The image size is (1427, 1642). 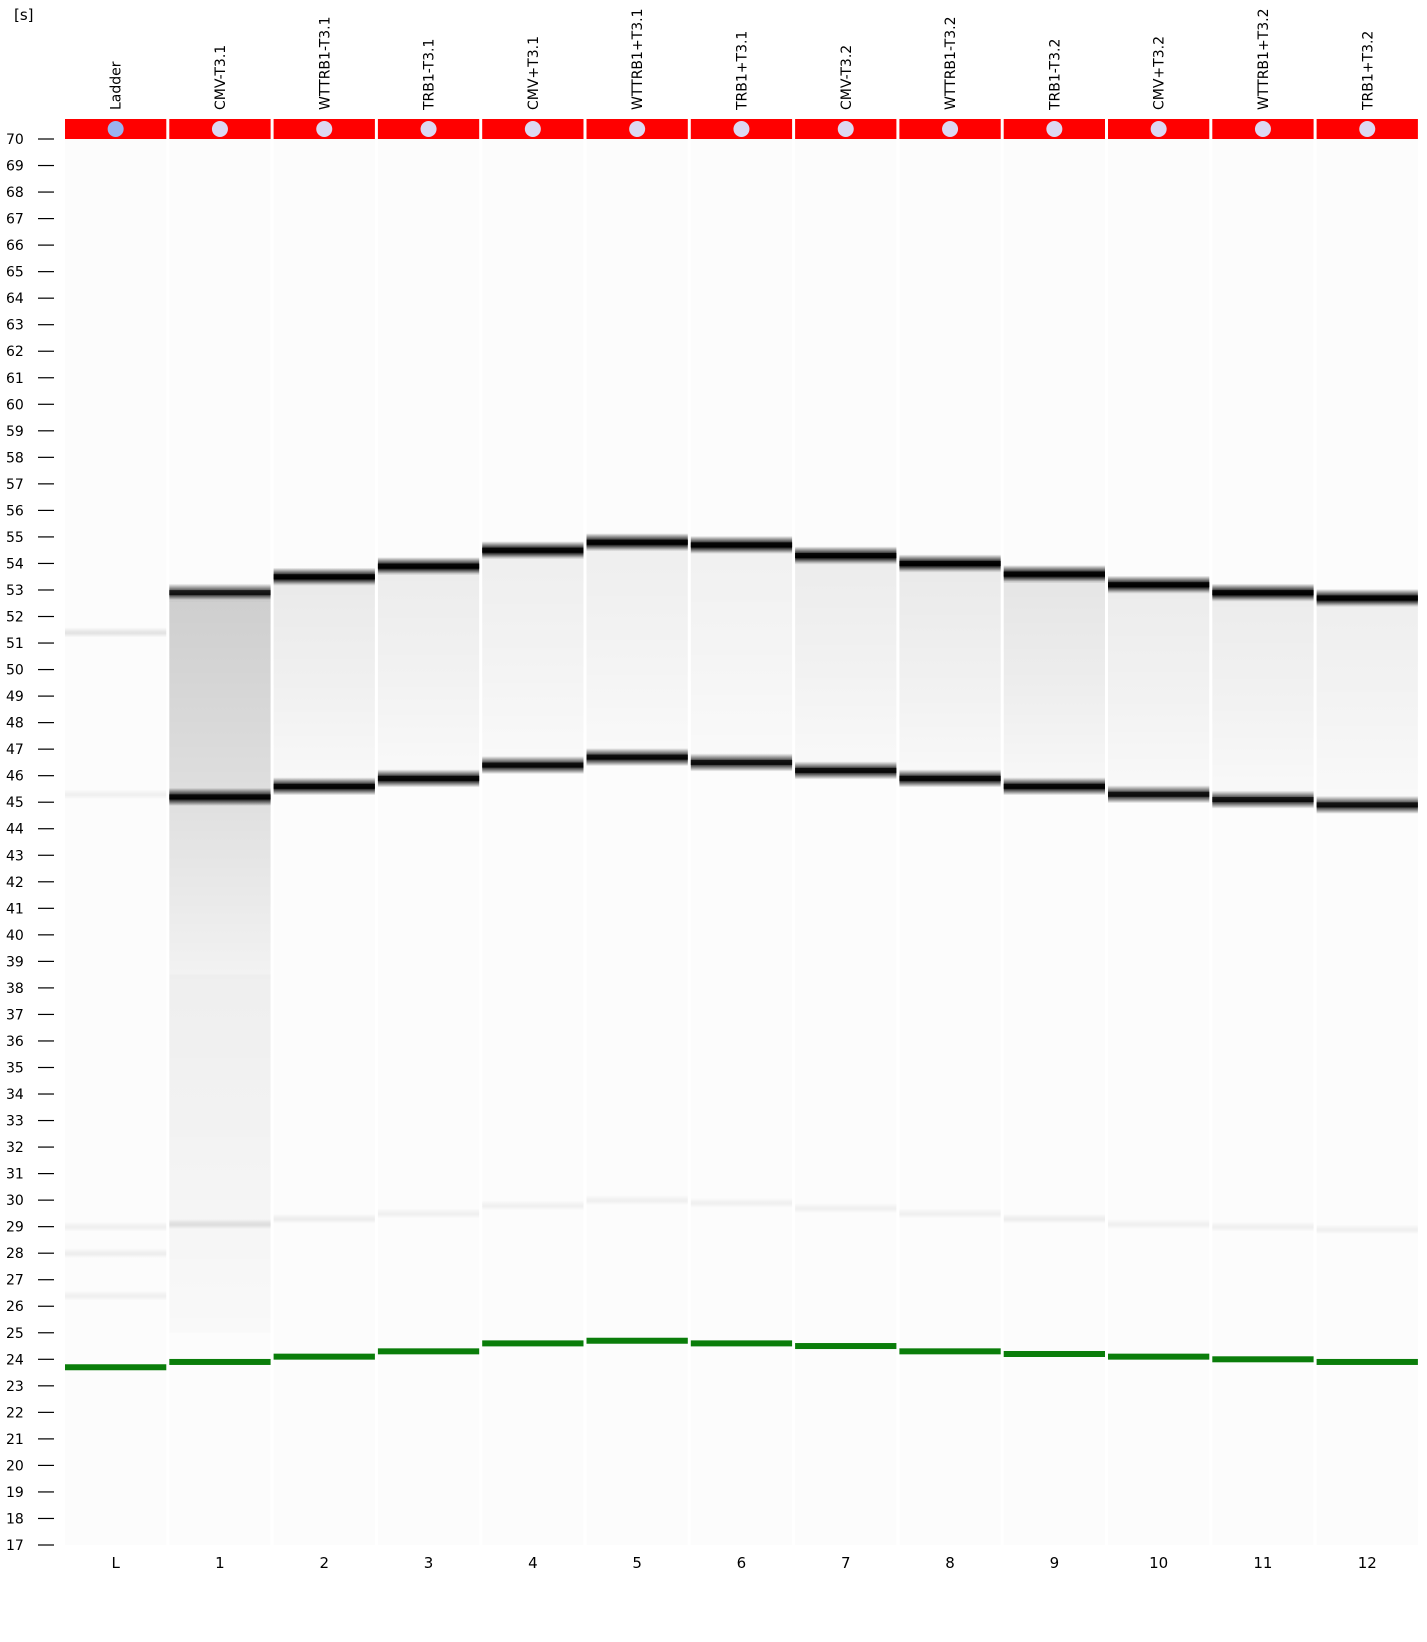 I want to click on y-tick-label: 55, so click(x=15, y=538).